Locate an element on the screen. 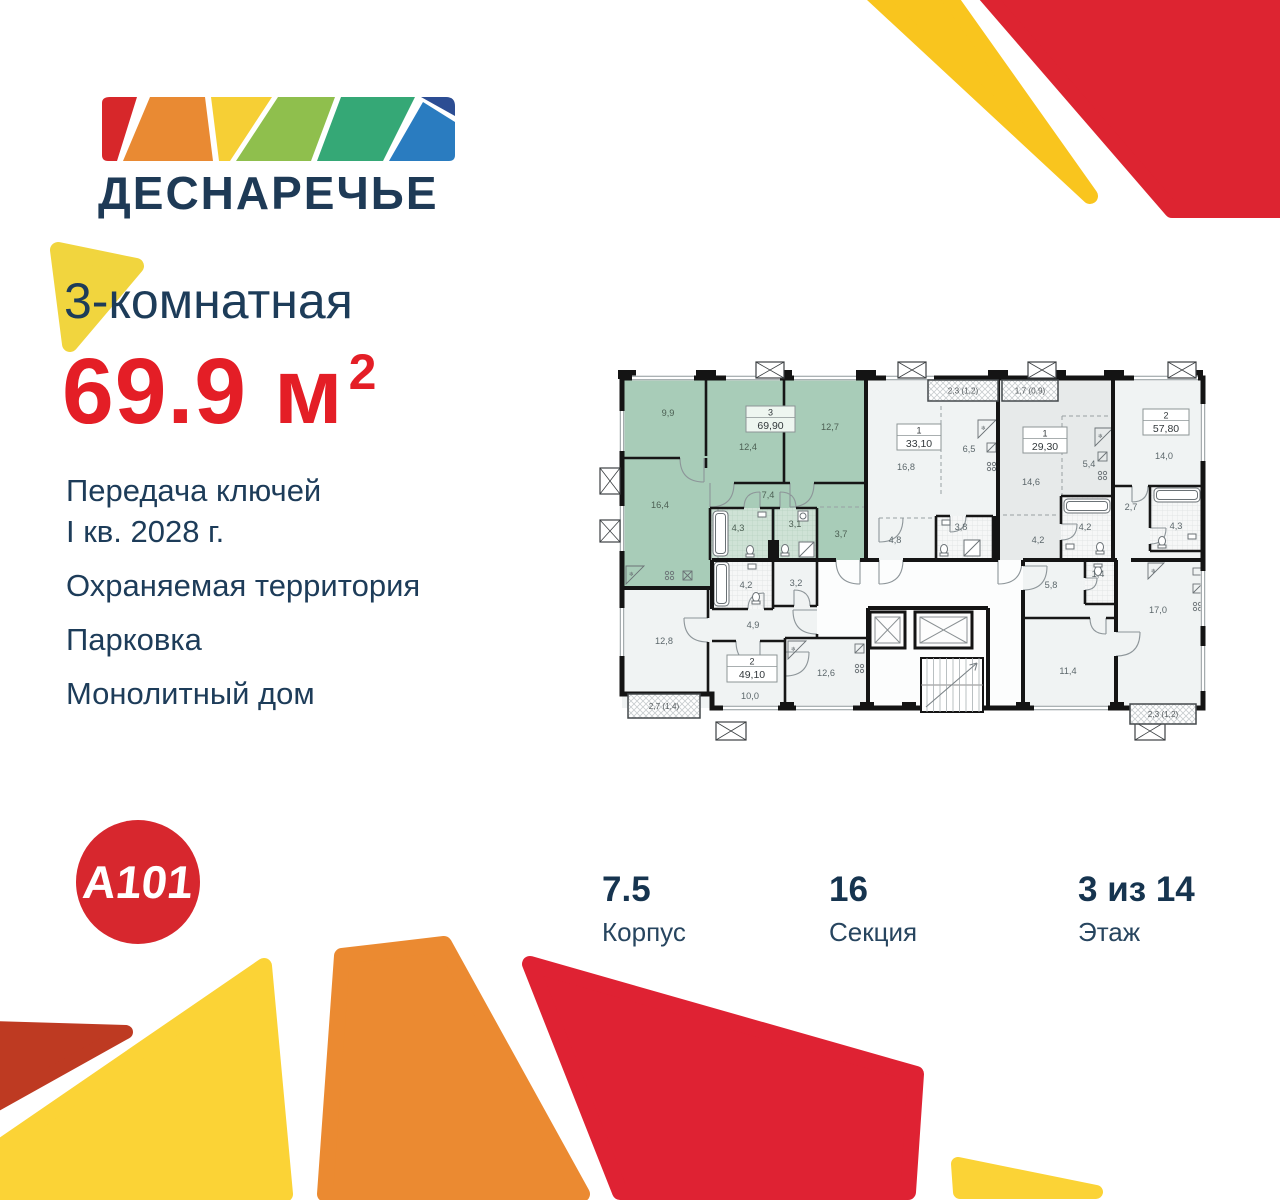  apartment-number: 3 is located at coordinates (770, 413).